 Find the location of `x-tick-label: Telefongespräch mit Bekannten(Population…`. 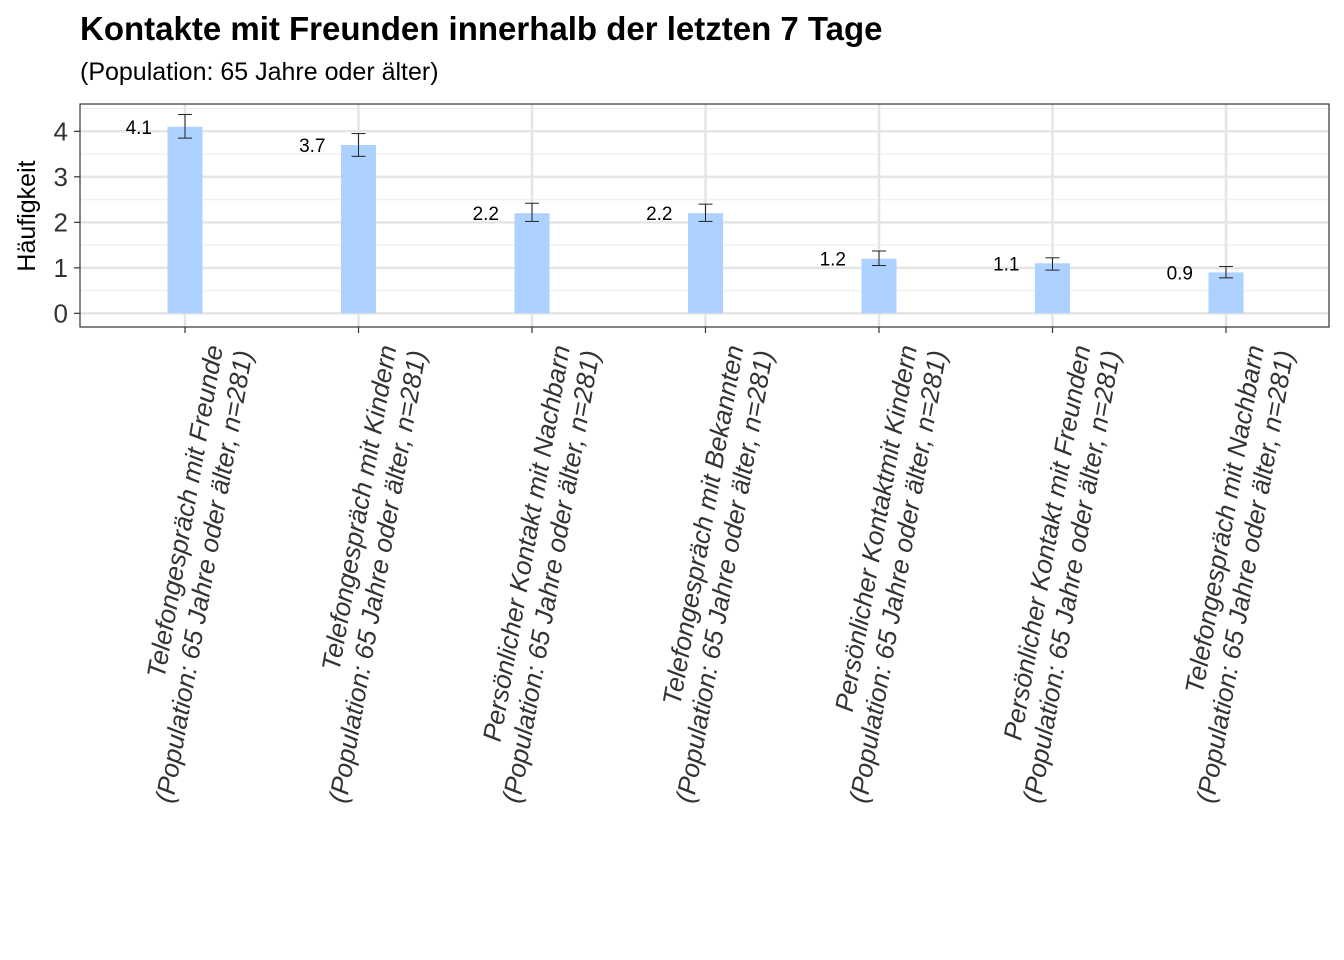

x-tick-label: Telefongespräch mit Bekannten(Population… is located at coordinates (709, 574).